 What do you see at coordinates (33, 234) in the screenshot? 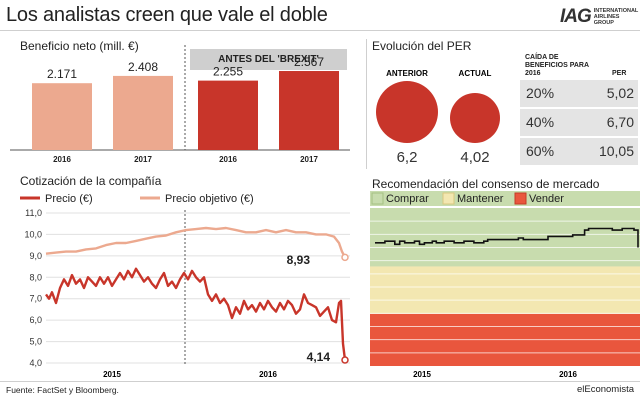
I see `price-y-tick: 10,0` at bounding box center [33, 234].